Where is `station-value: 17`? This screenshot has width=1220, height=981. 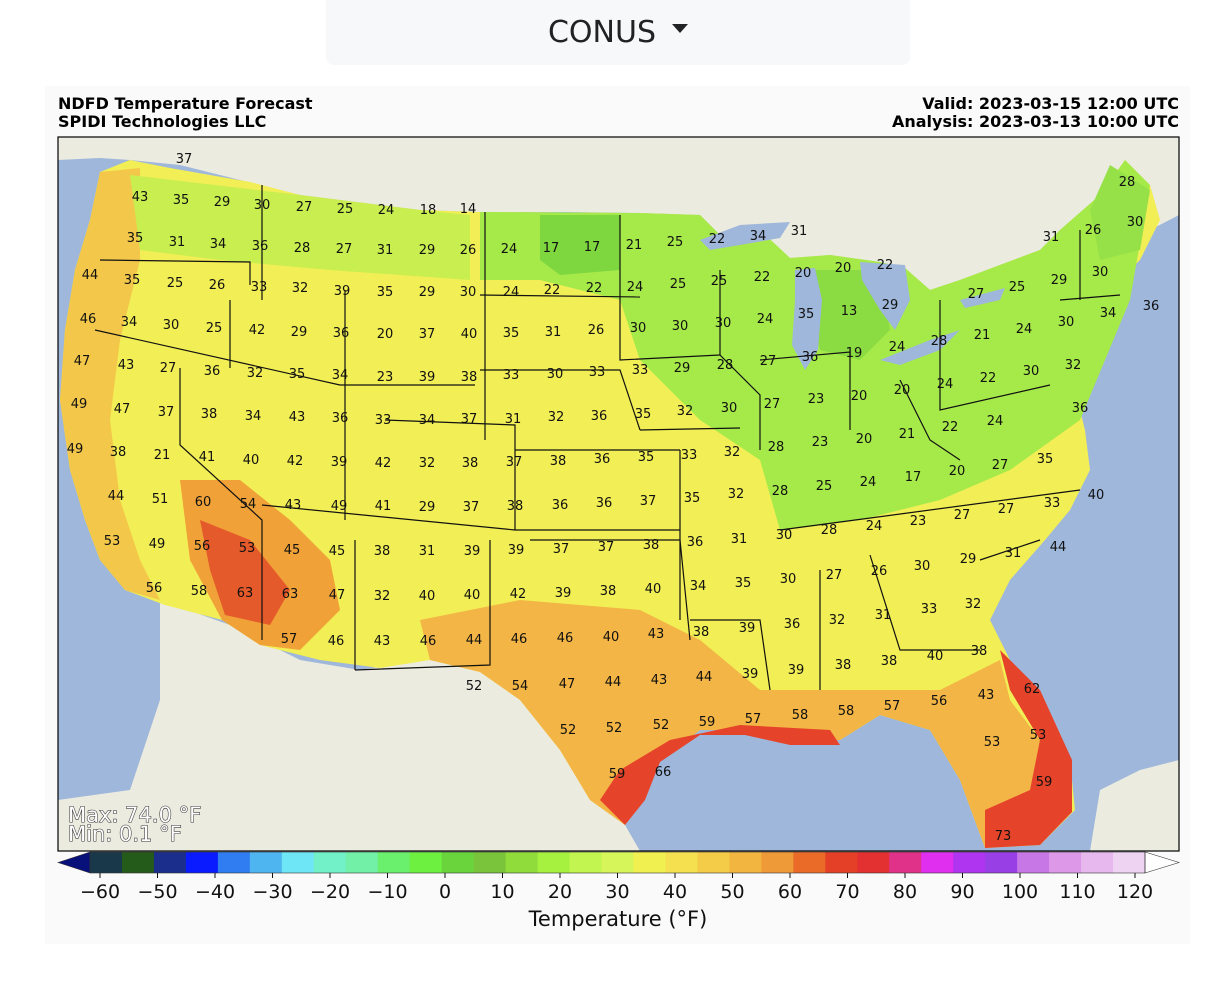 station-value: 17 is located at coordinates (592, 247).